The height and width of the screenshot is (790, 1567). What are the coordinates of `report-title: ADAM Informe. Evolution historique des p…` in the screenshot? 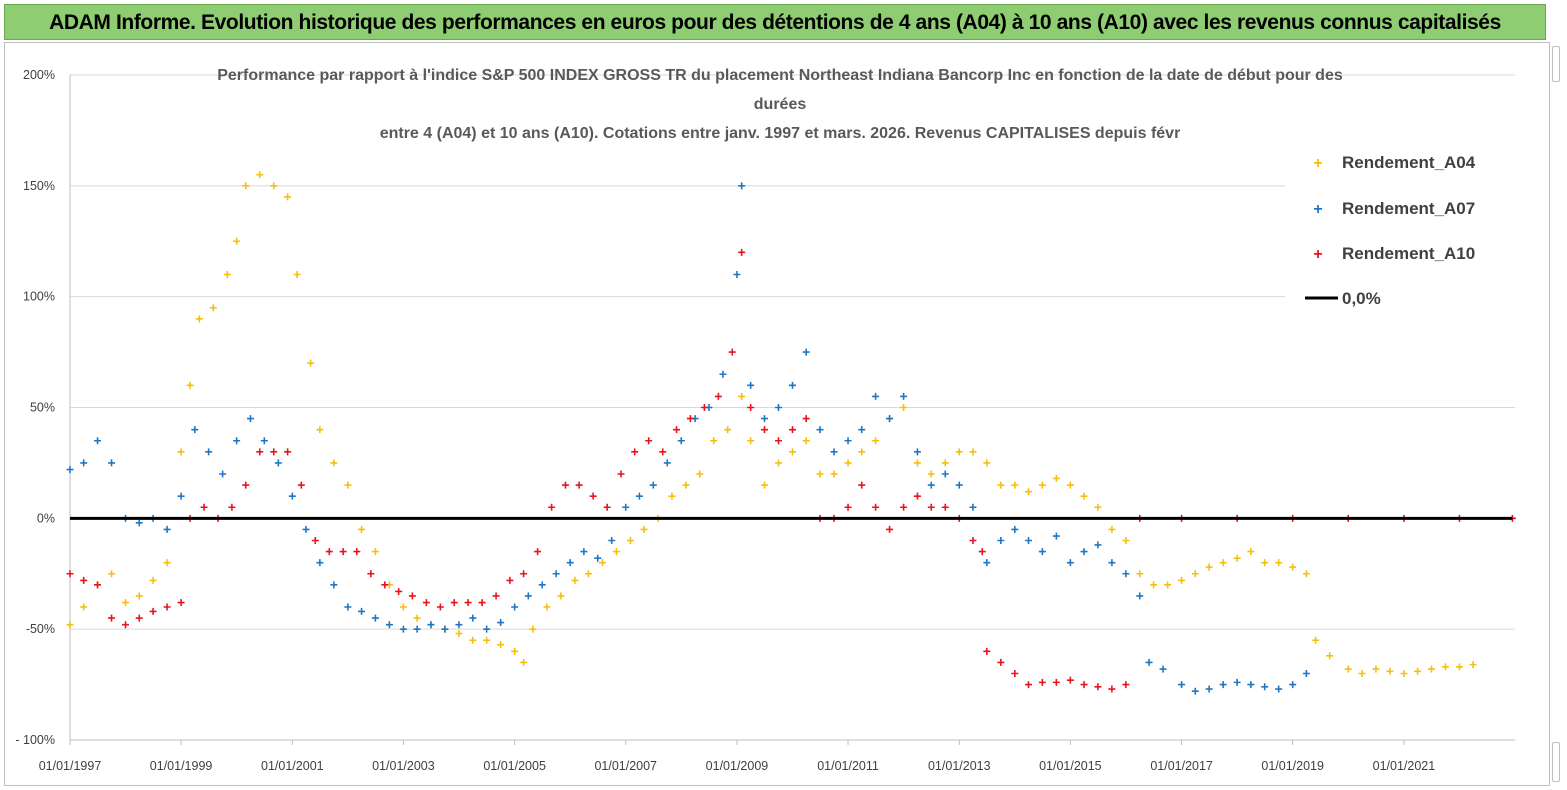 It's located at (775, 22).